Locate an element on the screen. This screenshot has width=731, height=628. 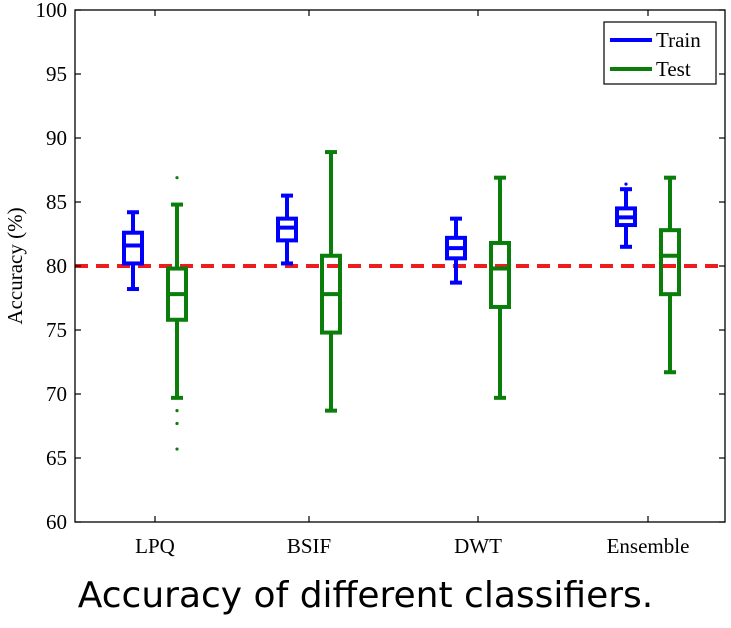
box-train-dwt is located at coordinates (456, 250).